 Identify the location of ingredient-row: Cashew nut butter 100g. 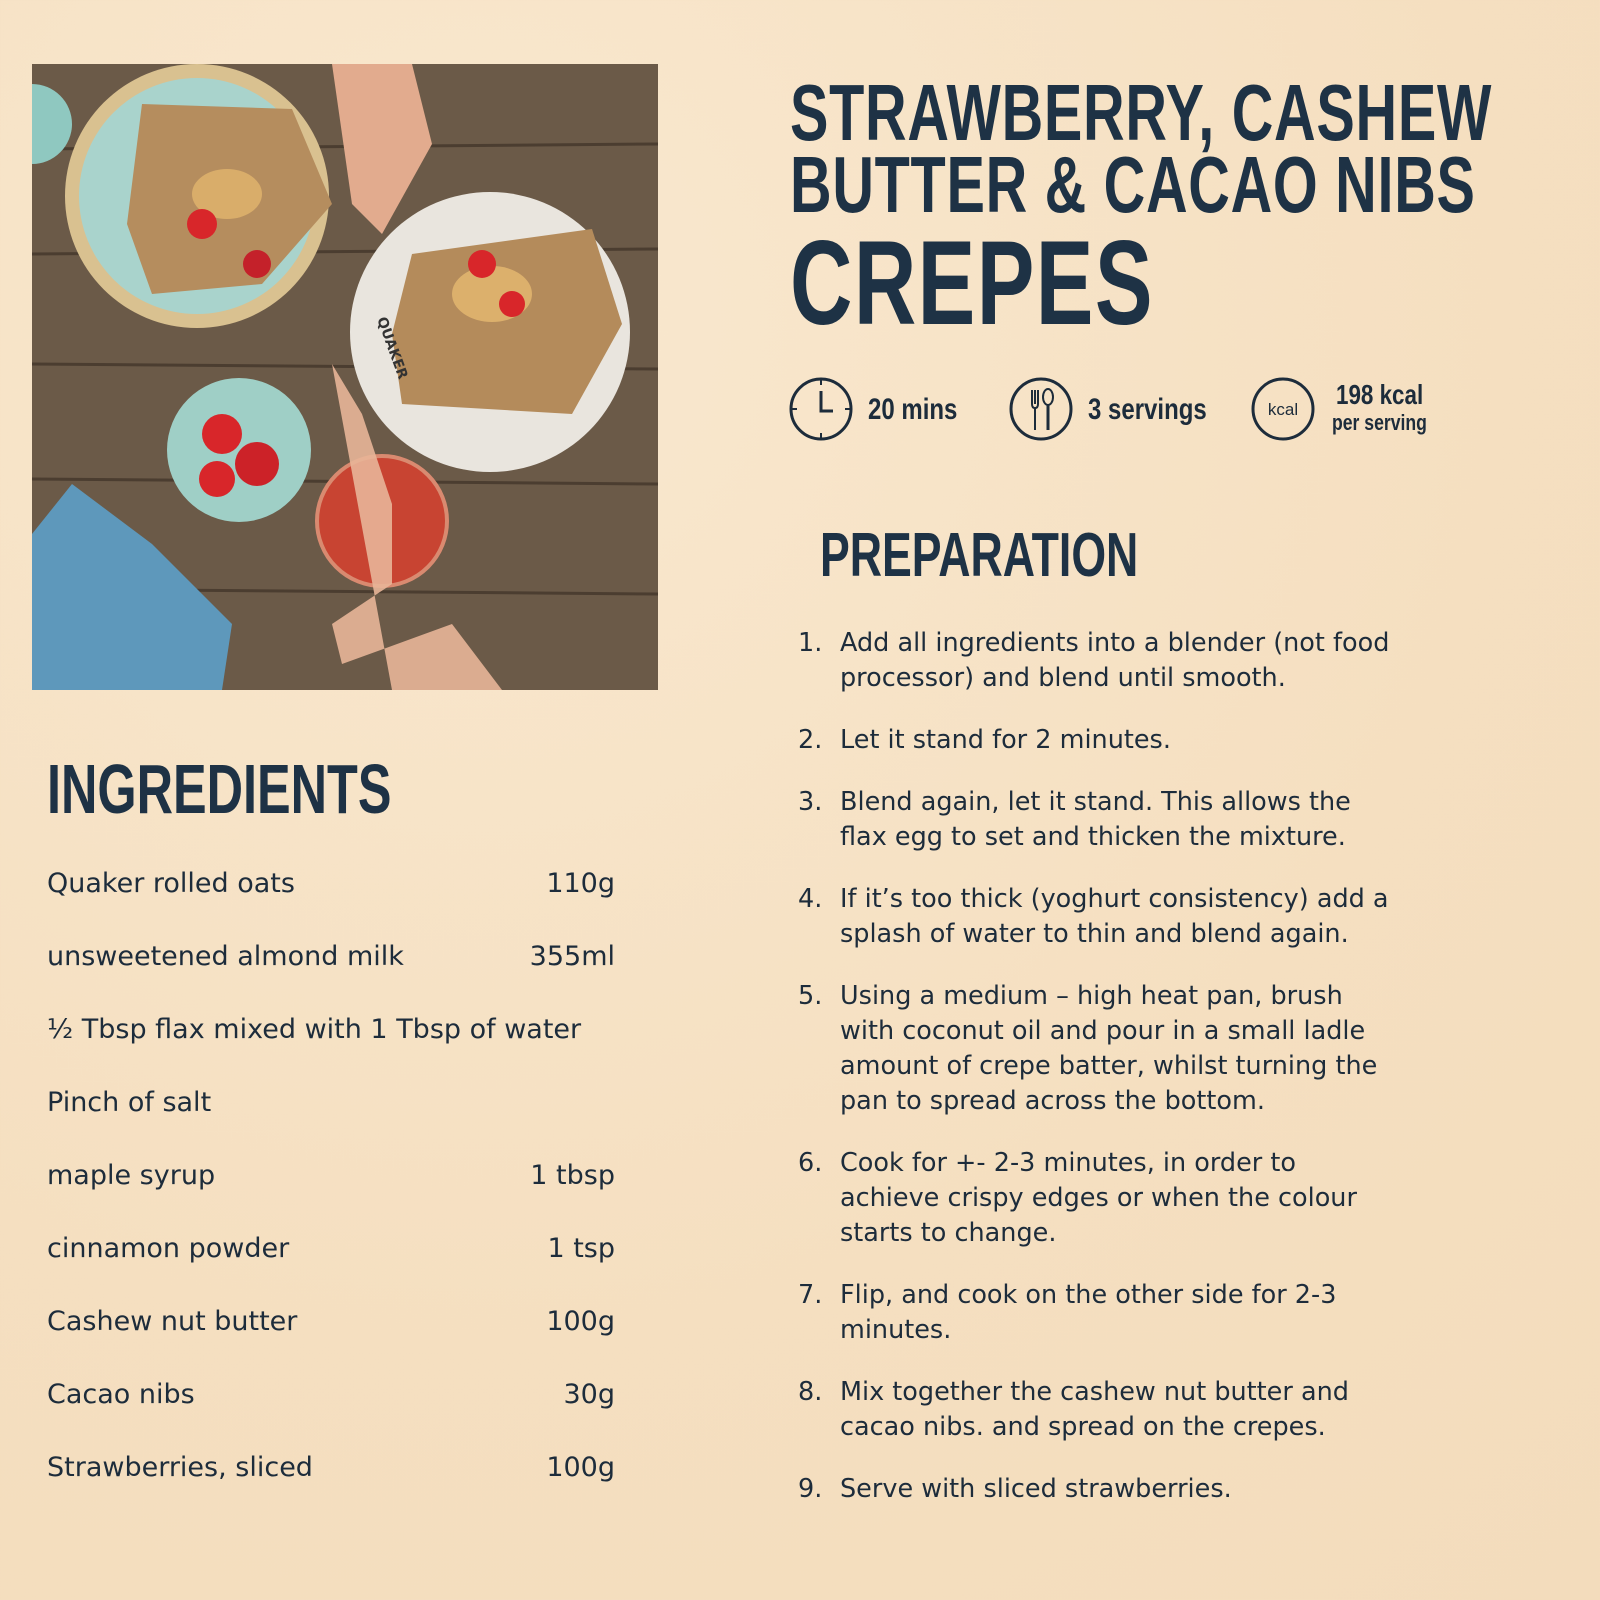
(331, 1321).